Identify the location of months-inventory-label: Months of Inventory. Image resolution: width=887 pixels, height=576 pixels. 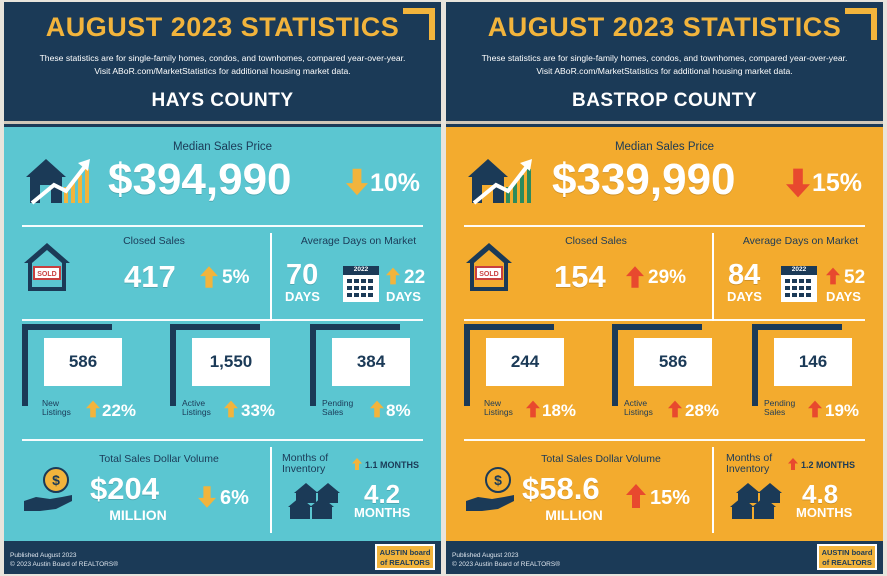
(305, 463).